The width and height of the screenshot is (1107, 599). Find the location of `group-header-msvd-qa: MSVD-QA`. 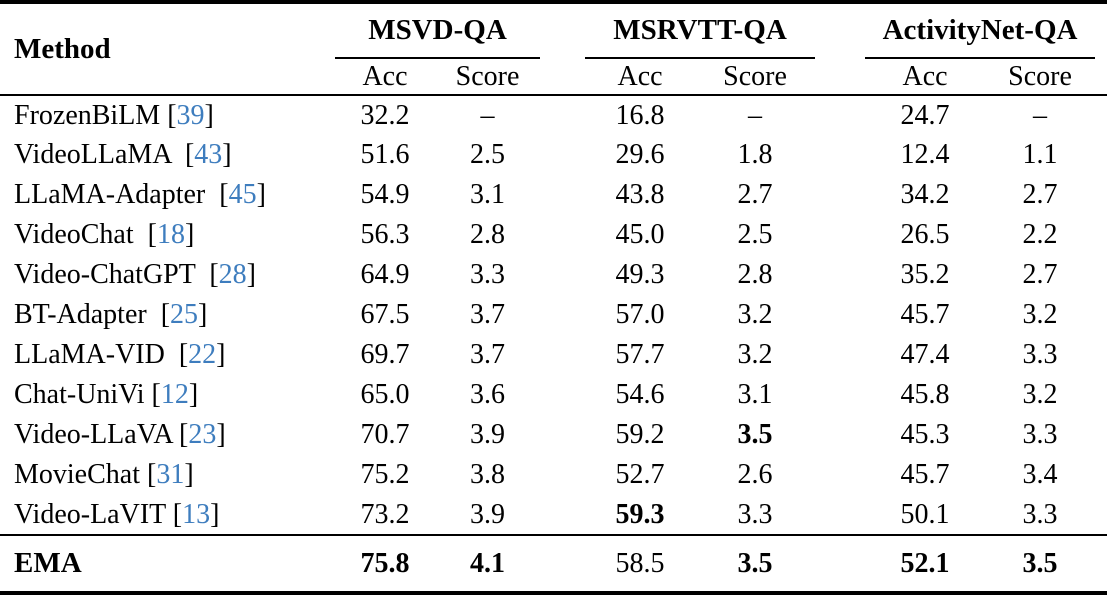

group-header-msvd-qa: MSVD-QA is located at coordinates (438, 30).